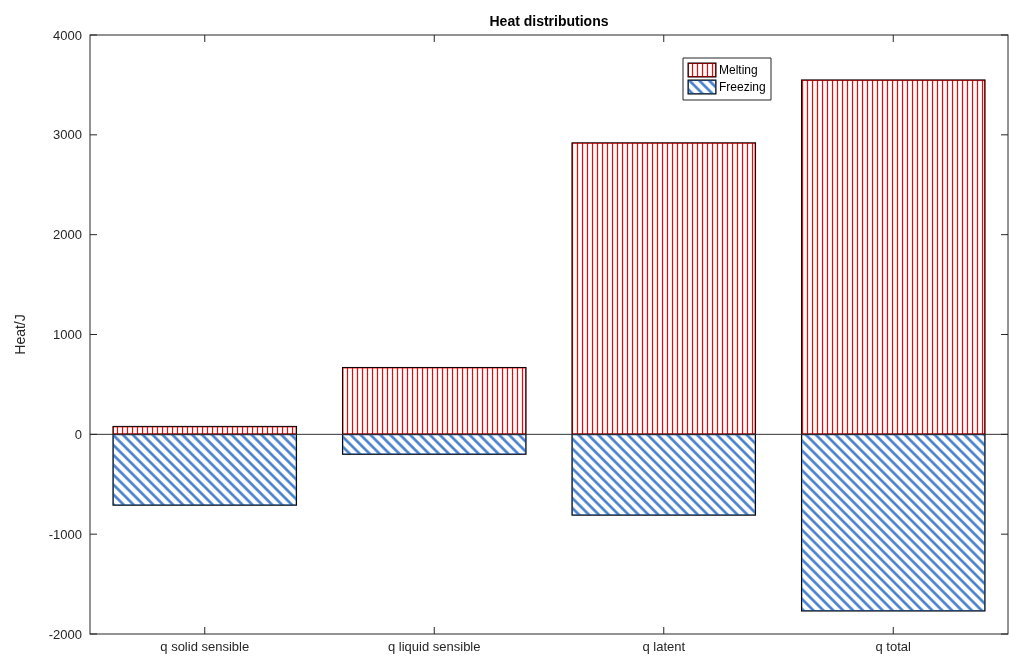  What do you see at coordinates (65, 534) in the screenshot?
I see `y-tick-label: -1000` at bounding box center [65, 534].